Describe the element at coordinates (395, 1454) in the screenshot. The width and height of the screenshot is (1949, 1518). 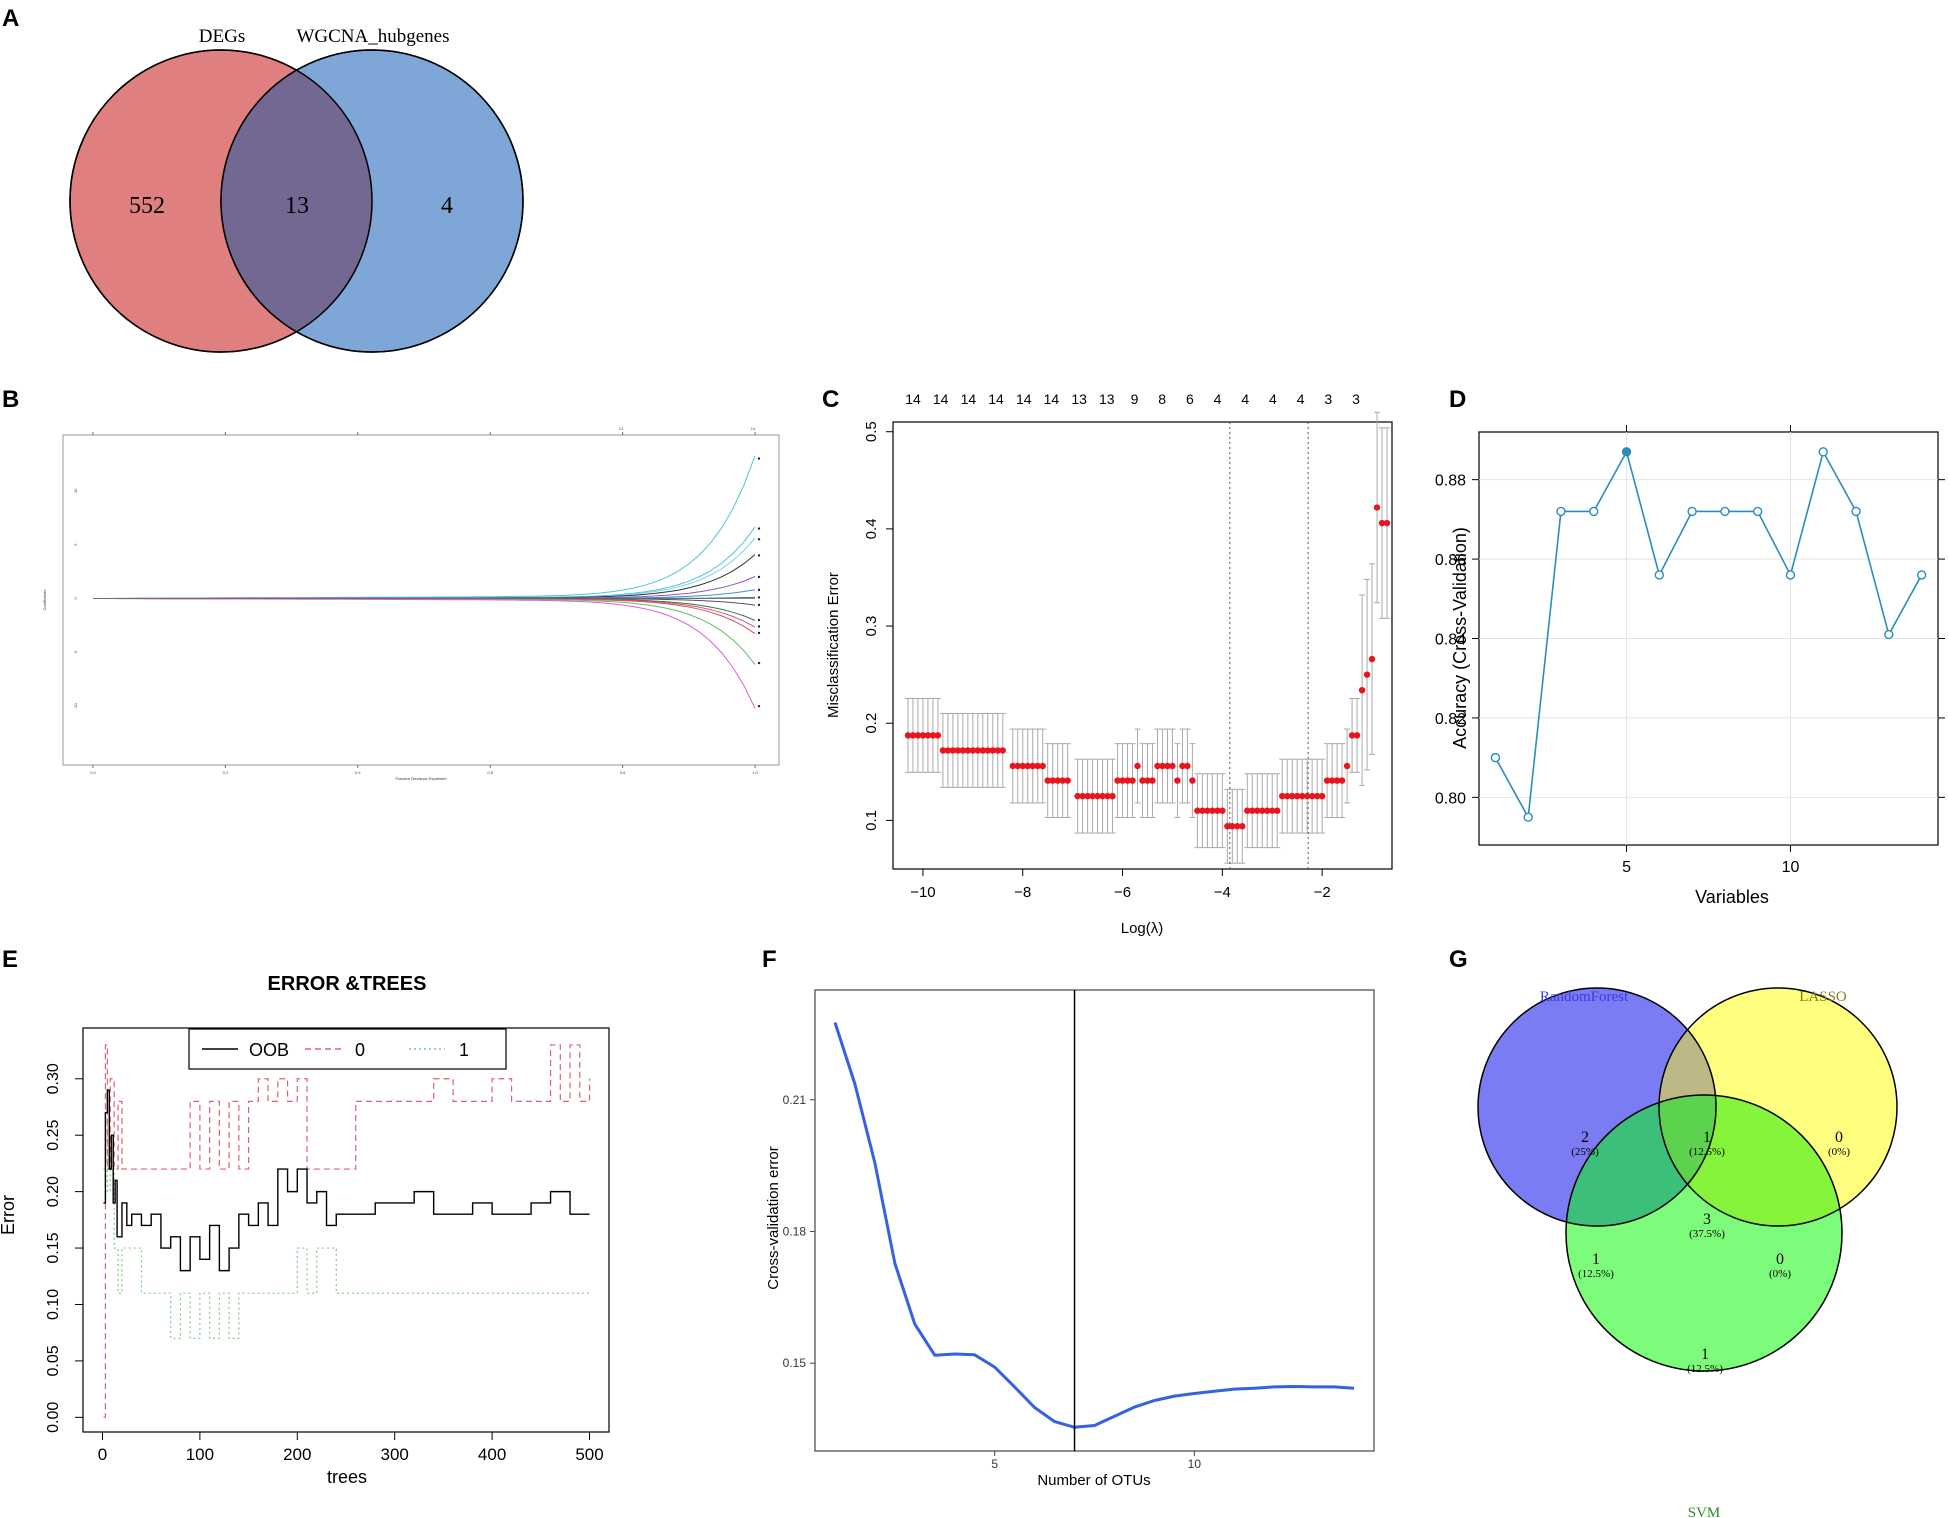
I see `e-xtick-label: 300` at that location.